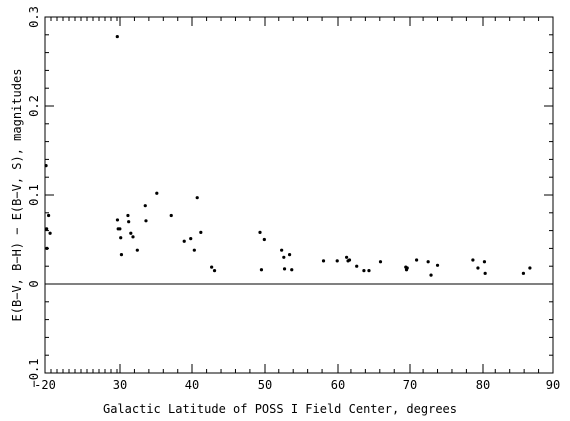  What do you see at coordinates (120, 385) in the screenshot?
I see `x-tick-label: 30` at bounding box center [120, 385].